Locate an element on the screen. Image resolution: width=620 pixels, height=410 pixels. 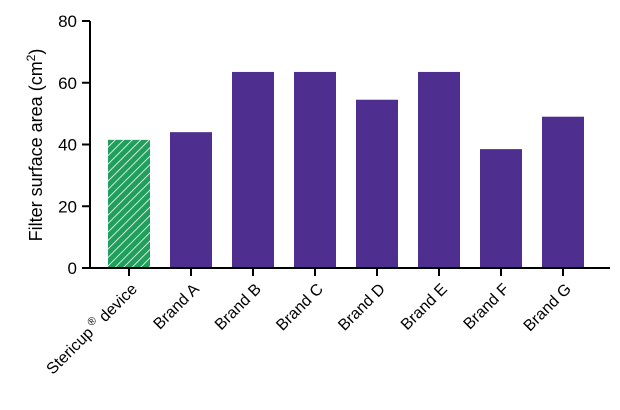
x-tick-label: Brand G is located at coordinates (548, 308).